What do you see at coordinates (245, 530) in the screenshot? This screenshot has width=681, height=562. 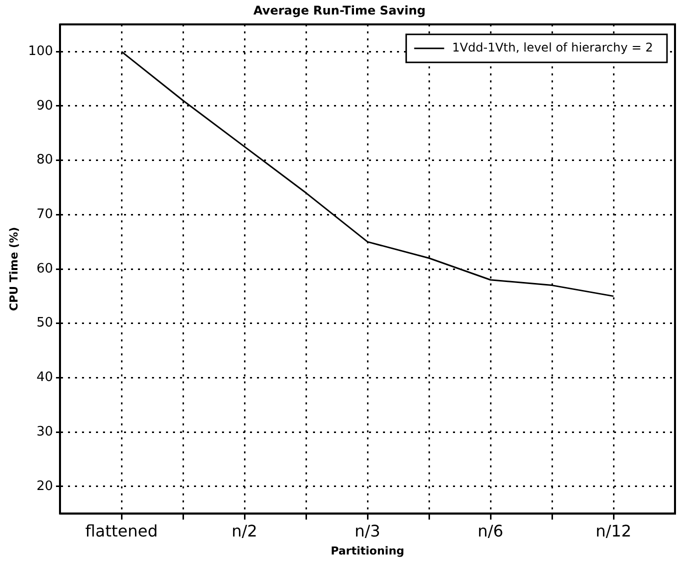 I see `x-tick-label: n/2` at bounding box center [245, 530].